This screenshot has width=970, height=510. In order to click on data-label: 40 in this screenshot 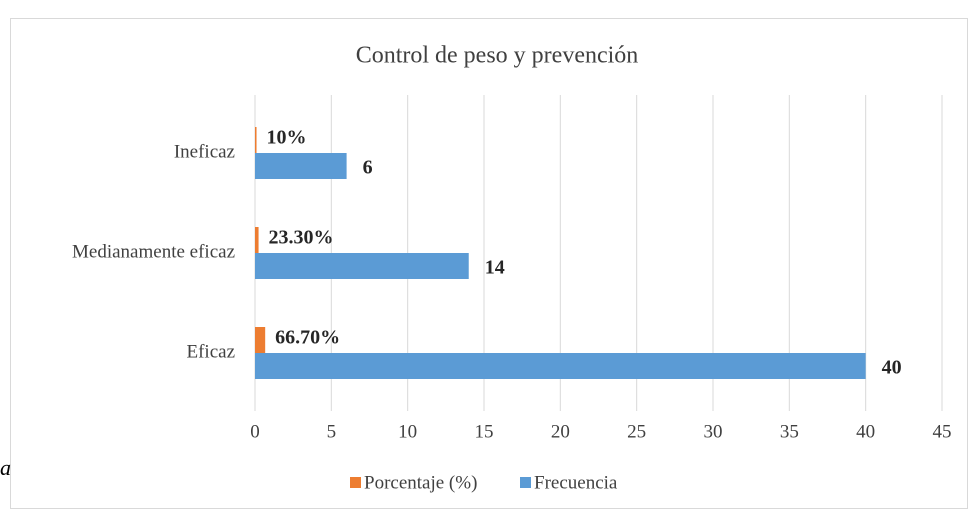, I will do `click(892, 368)`.